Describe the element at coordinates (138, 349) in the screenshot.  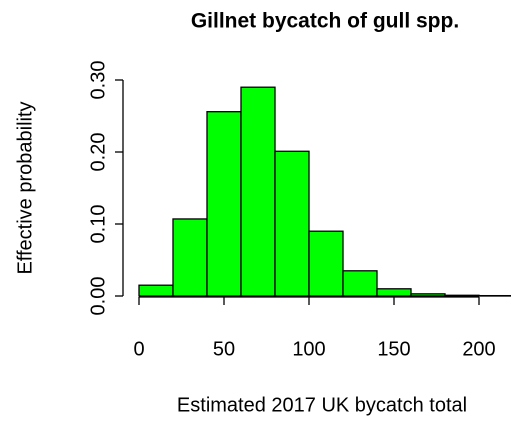
I see `x-tick-label: 0` at that location.